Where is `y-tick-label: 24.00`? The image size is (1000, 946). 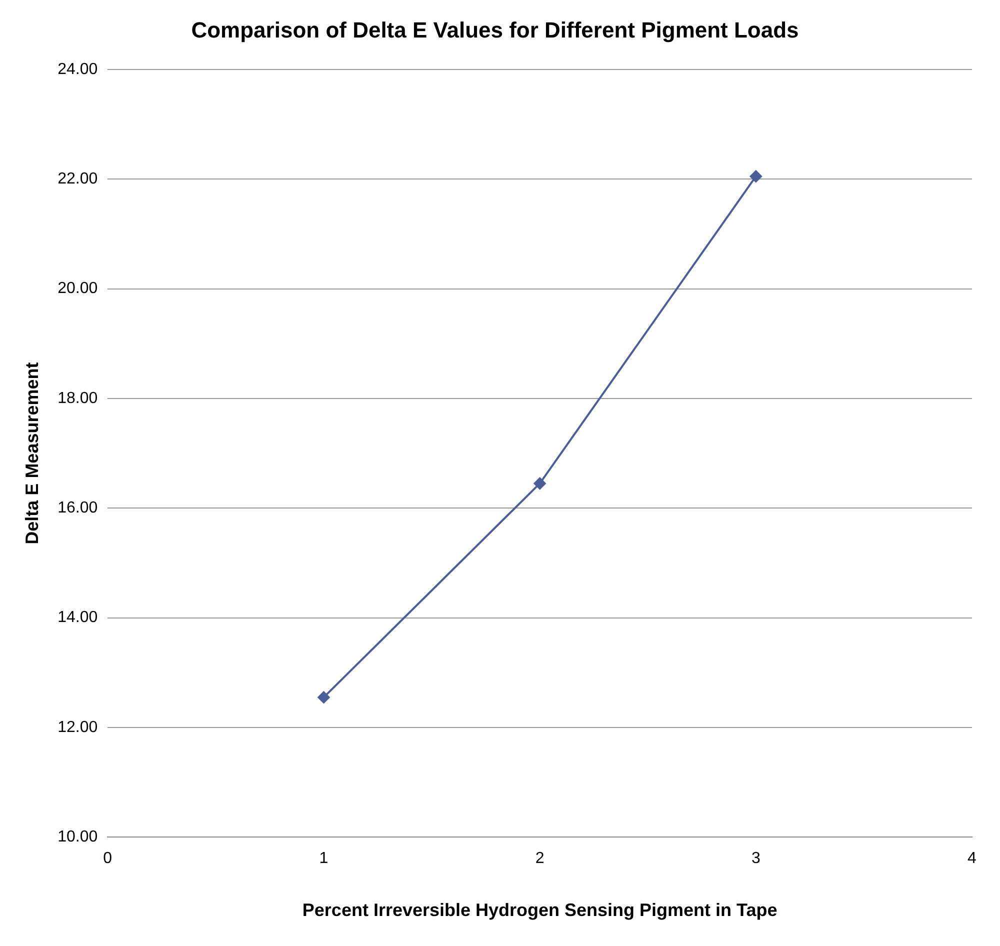 y-tick-label: 24.00 is located at coordinates (78, 69).